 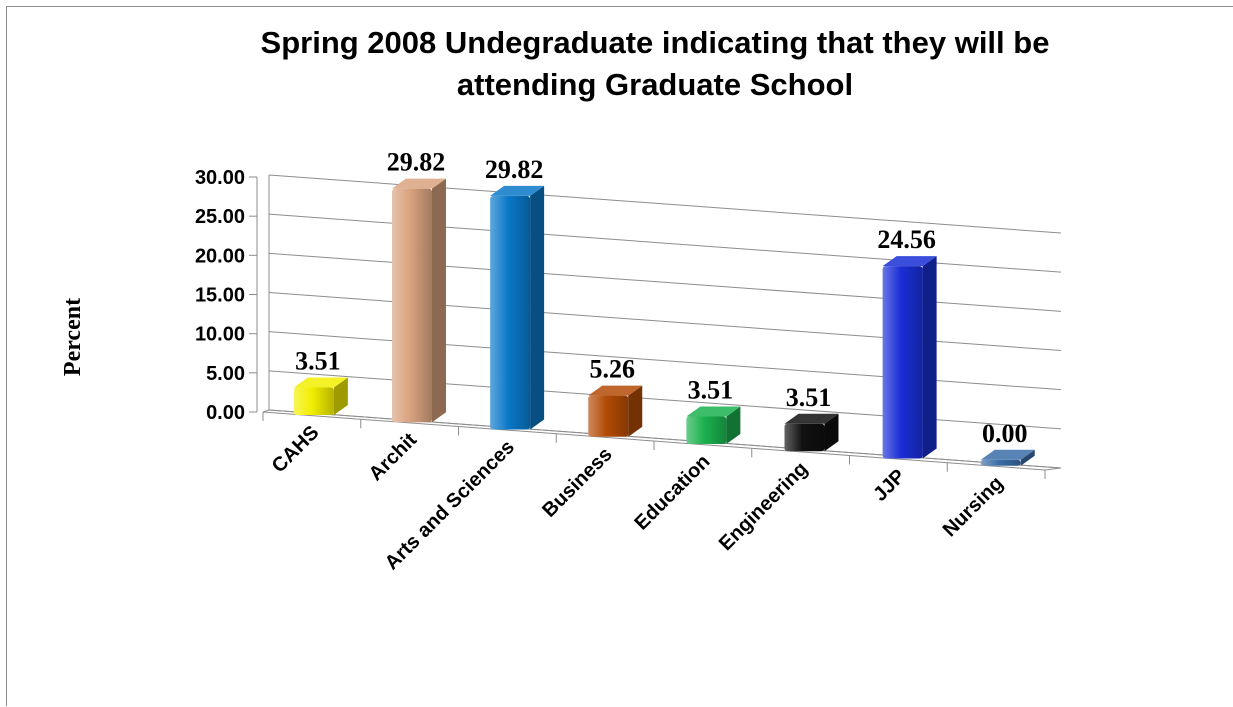 What do you see at coordinates (514, 169) in the screenshot?
I see `data-label-2: 29.82` at bounding box center [514, 169].